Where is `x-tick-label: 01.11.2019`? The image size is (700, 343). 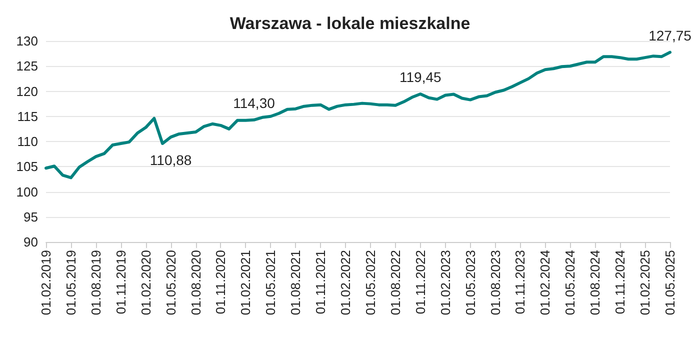
x-tick-label: 01.11.2019 is located at coordinates (120, 282).